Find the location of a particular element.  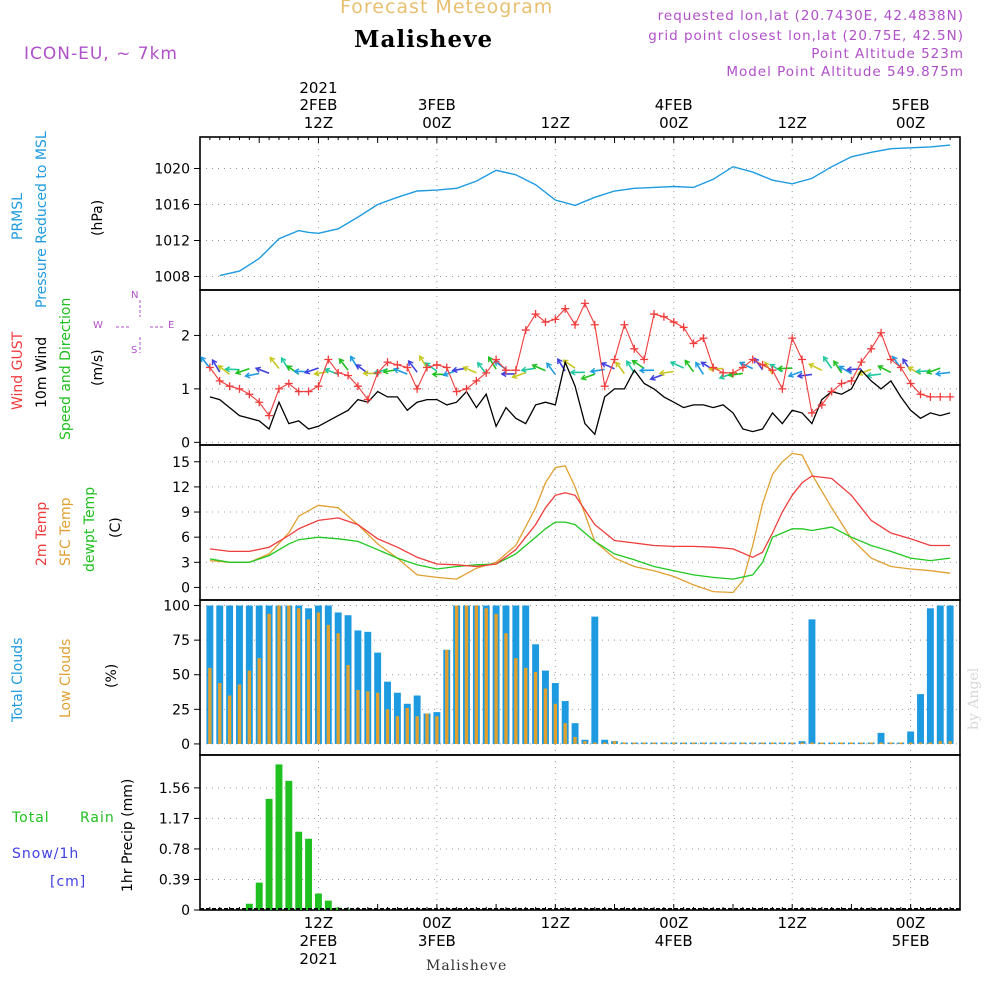

compass-lines is located at coordinates (140, 326).